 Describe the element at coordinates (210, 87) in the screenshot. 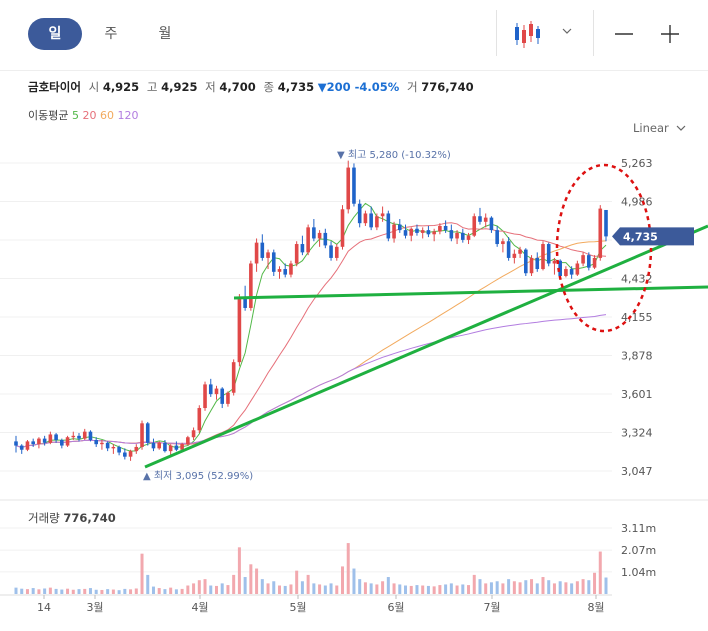

I see `low-label: 저` at that location.